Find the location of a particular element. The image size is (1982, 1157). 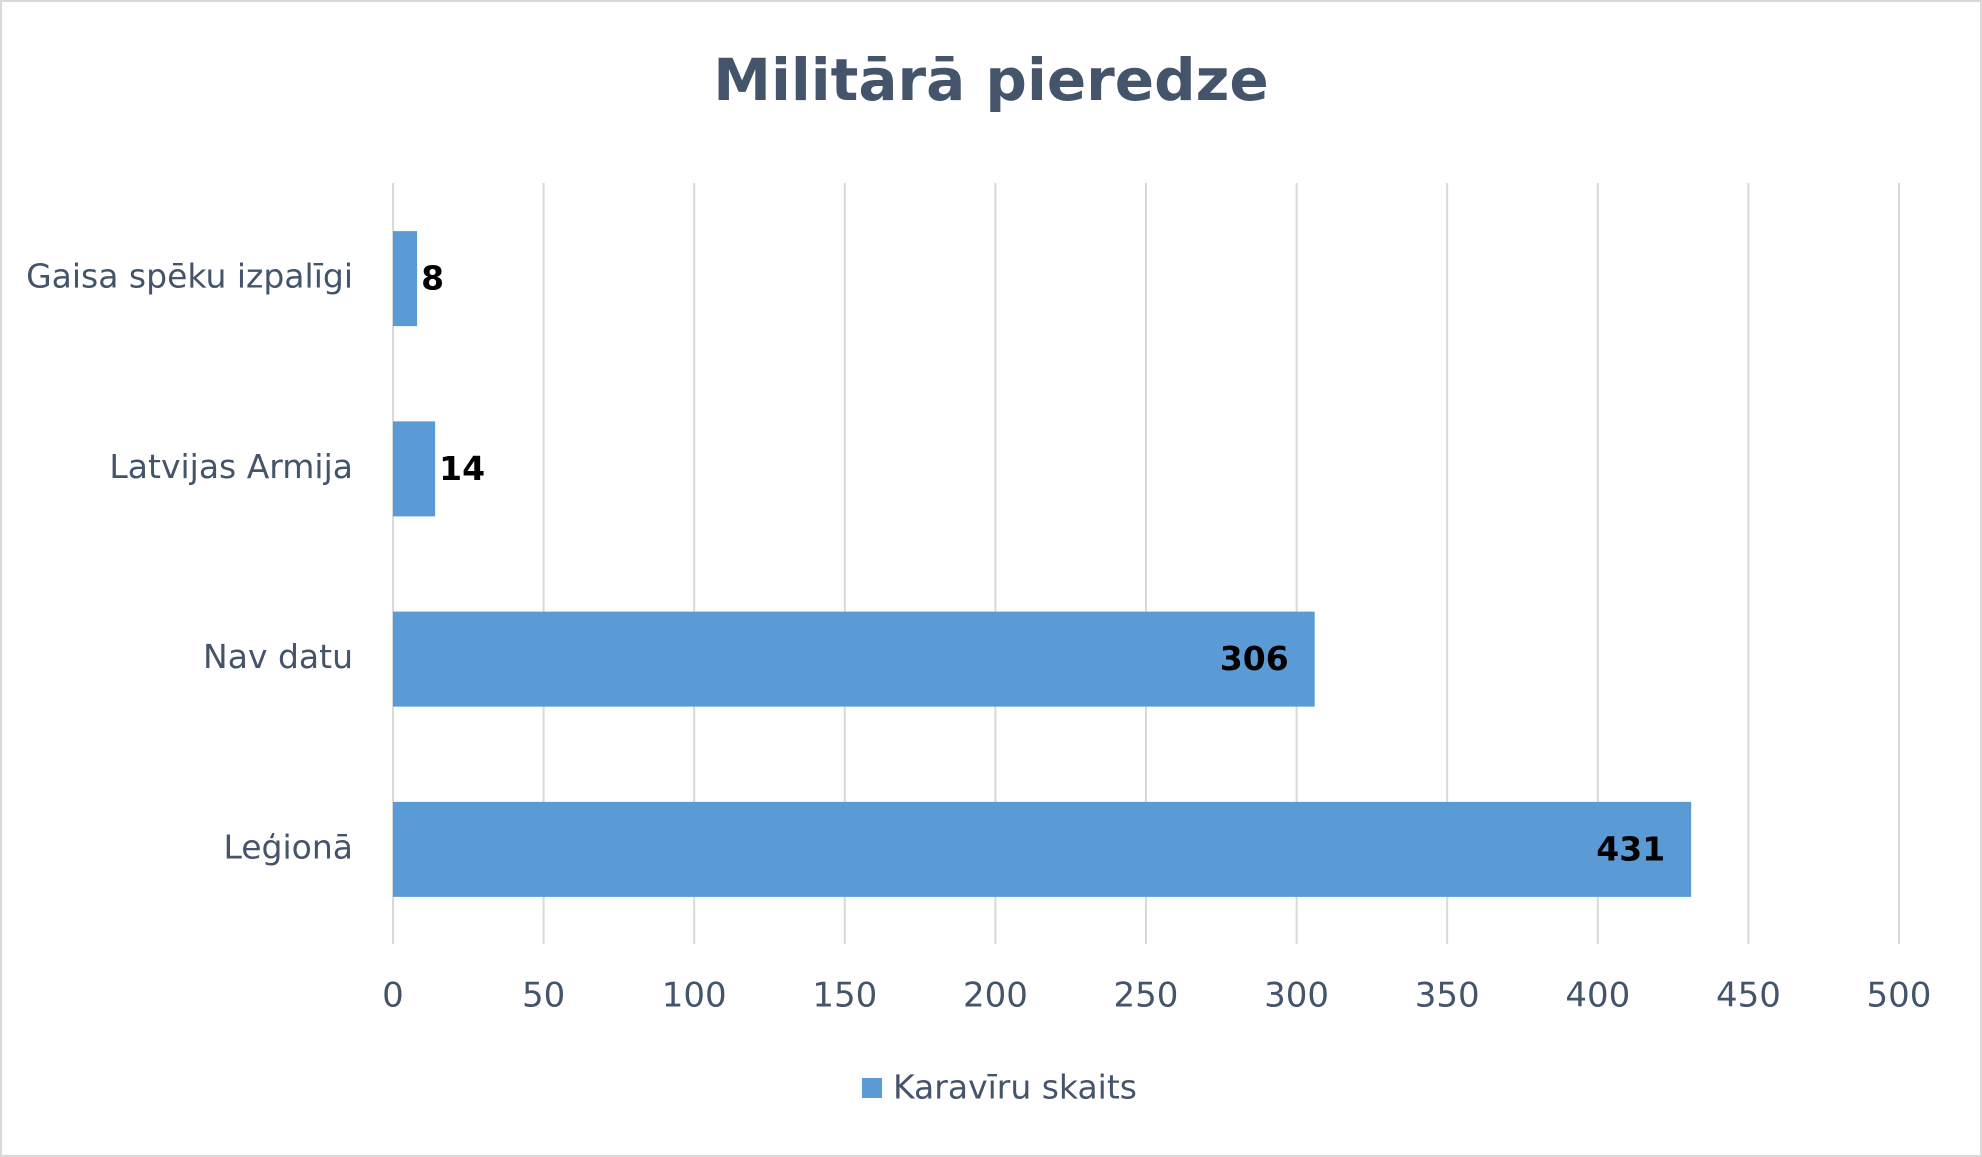

y-tick-label: Leģionā is located at coordinates (288, 846).